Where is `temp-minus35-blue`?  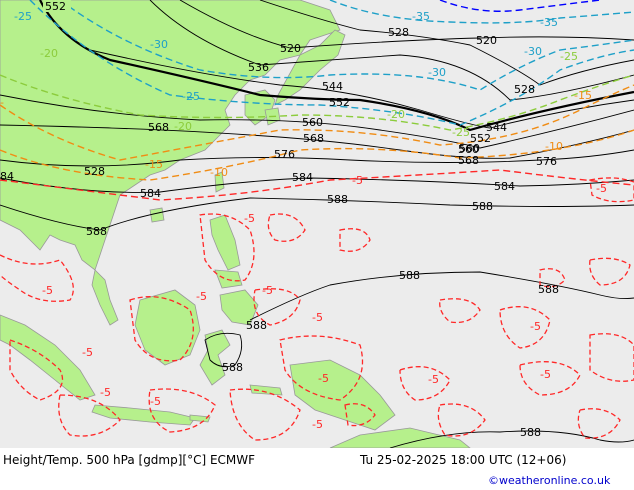 temp-minus35-blue is located at coordinates (520, 6).